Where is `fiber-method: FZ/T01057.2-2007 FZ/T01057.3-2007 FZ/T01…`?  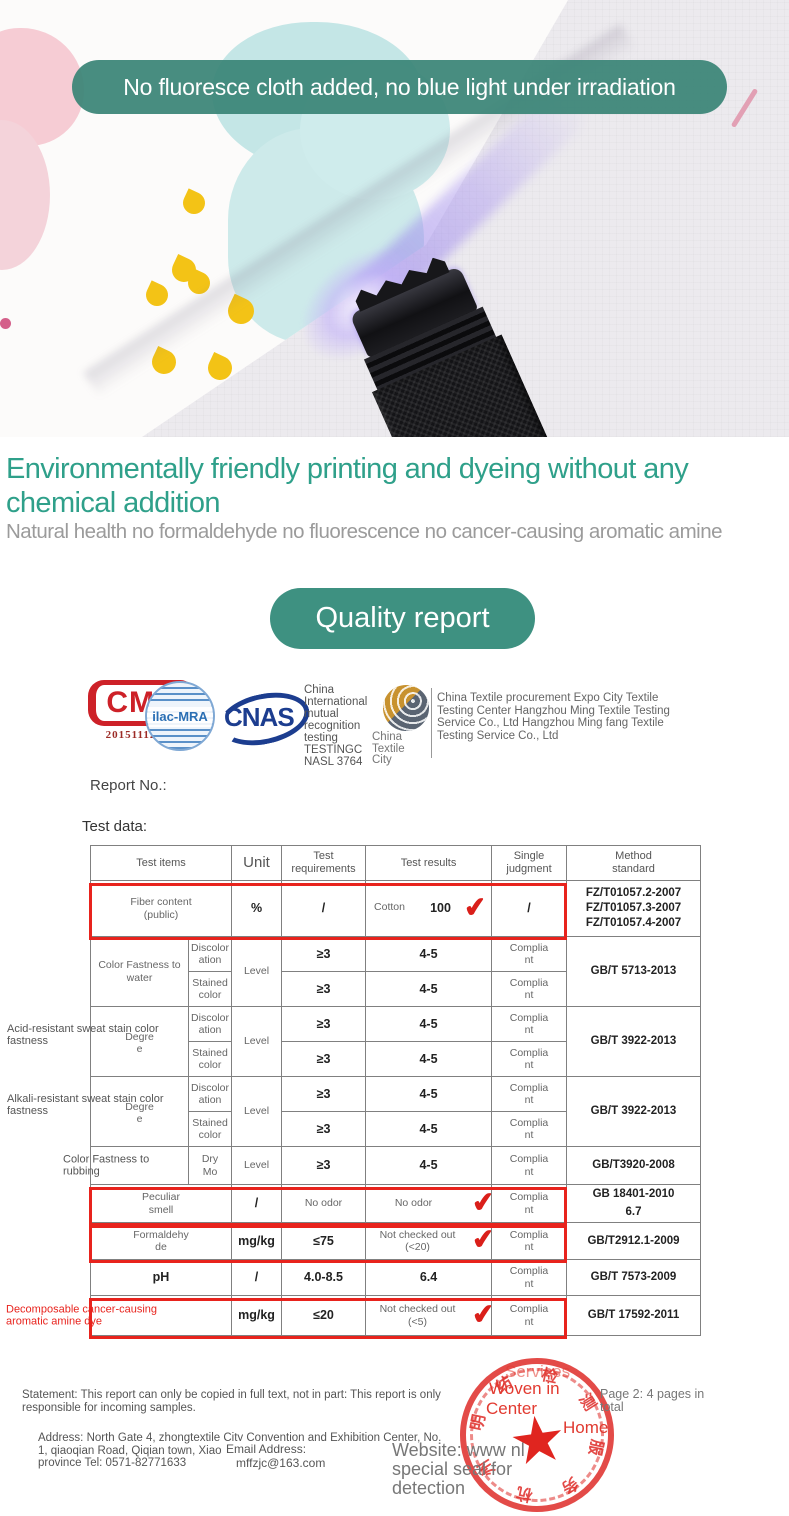 fiber-method: FZ/T01057.2-2007 FZ/T01057.3-2007 FZ/T01… is located at coordinates (634, 908).